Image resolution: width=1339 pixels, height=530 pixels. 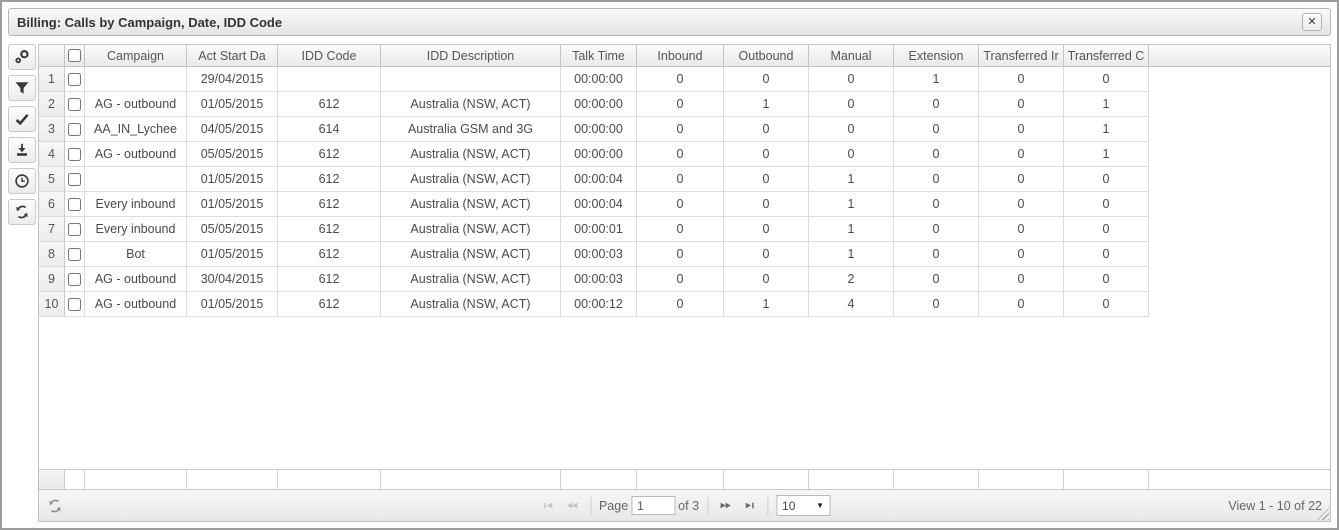 I want to click on cell-talk-time: 00:00:00, so click(x=599, y=79).